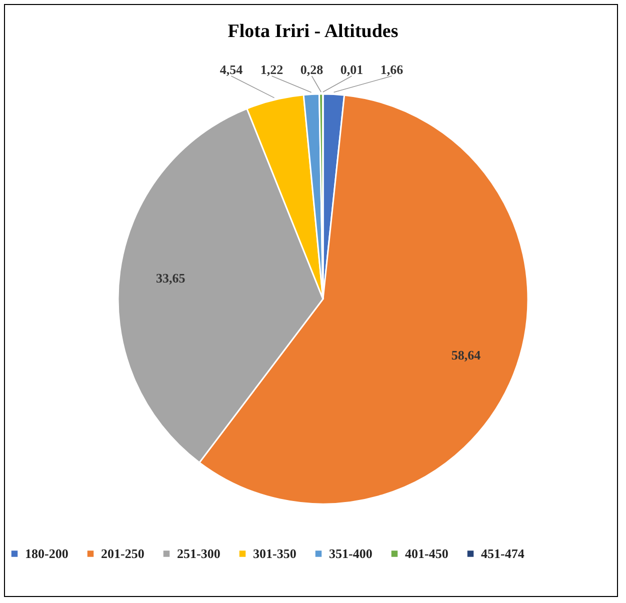 The height and width of the screenshot is (603, 626). Describe the element at coordinates (352, 69) in the screenshot. I see `data-label: 0,01` at that location.